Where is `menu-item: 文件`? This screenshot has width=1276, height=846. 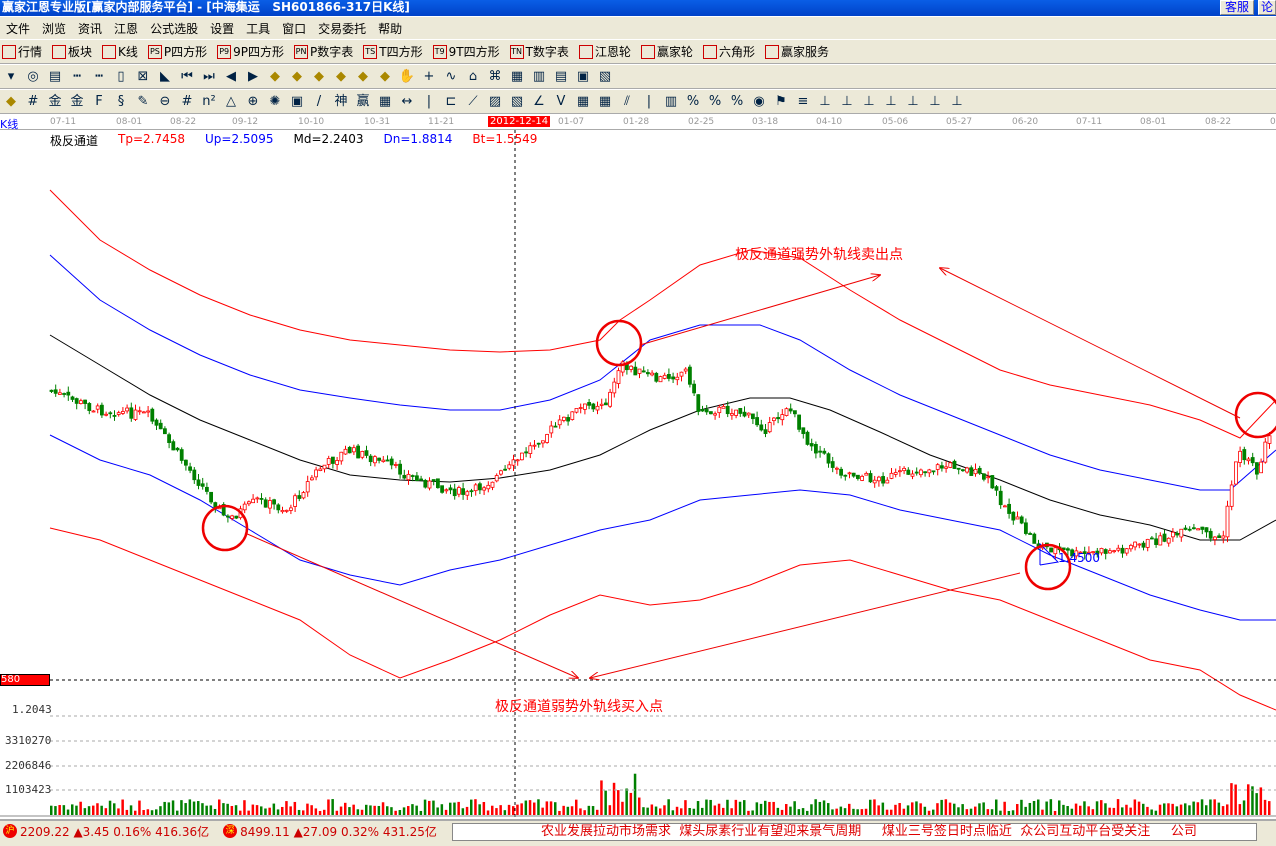
menu-item: 文件 is located at coordinates (18, 28).